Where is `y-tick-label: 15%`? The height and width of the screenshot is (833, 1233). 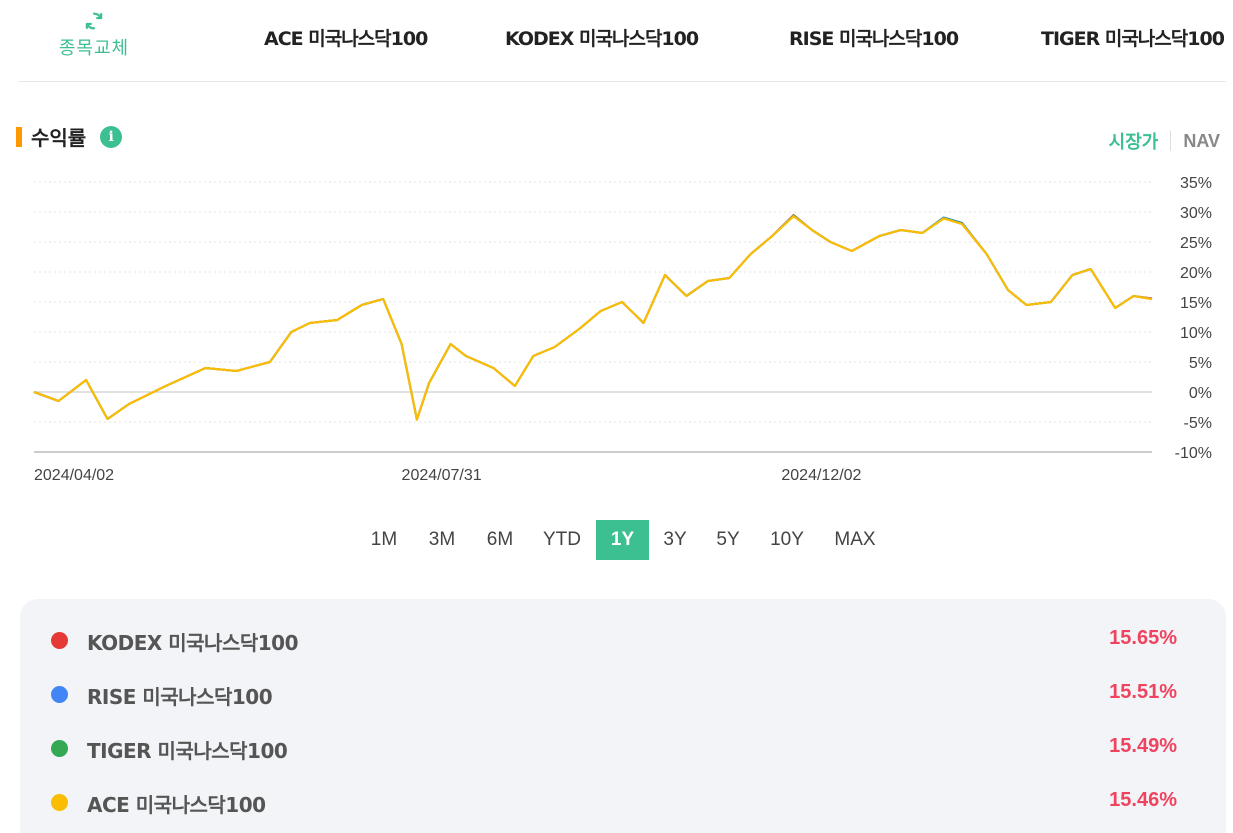
y-tick-label: 15% is located at coordinates (1196, 303).